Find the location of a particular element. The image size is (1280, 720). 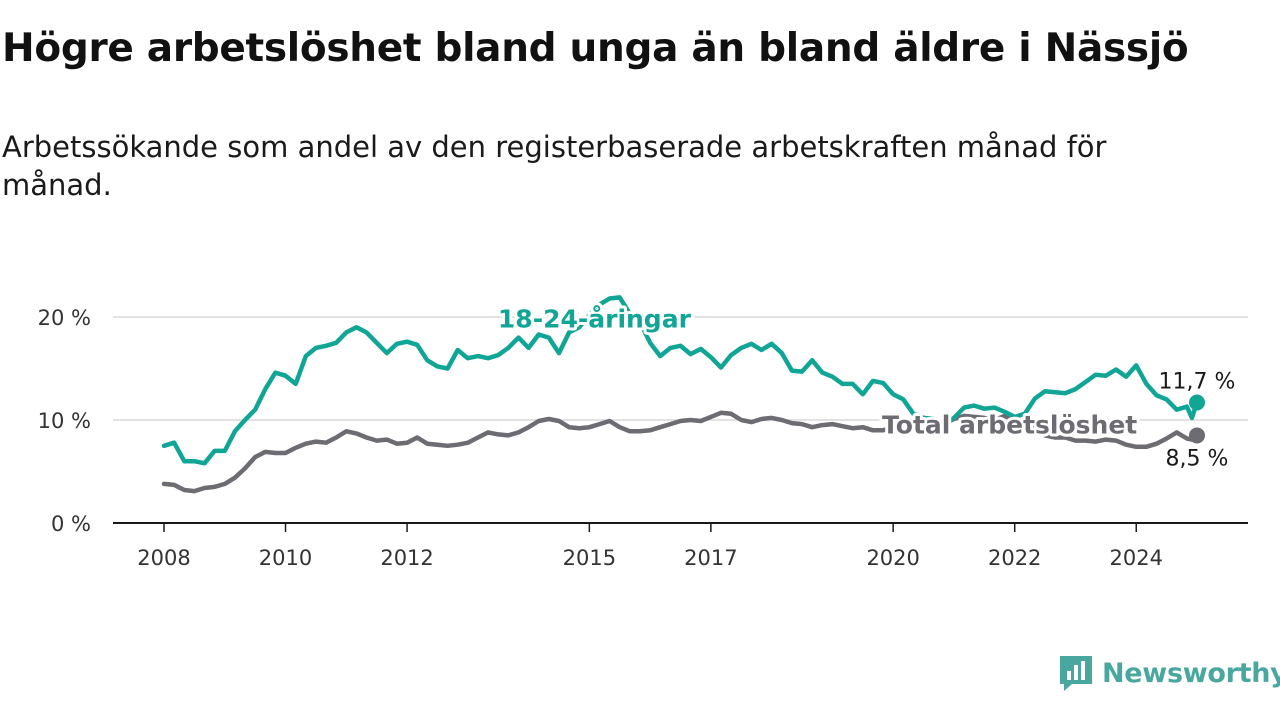

brand-logo: Newsworthy is located at coordinates (1169, 673).